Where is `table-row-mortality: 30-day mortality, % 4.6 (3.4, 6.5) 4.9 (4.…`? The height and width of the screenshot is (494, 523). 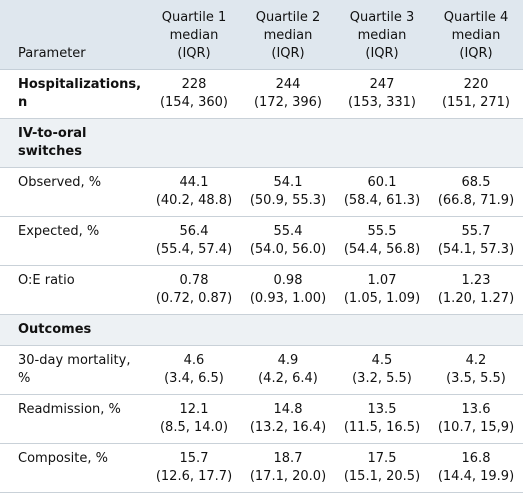
table-row-mortality: 30-day mortality, % 4.6 (3.4, 6.5) 4.9 (4.… is located at coordinates (261, 370).